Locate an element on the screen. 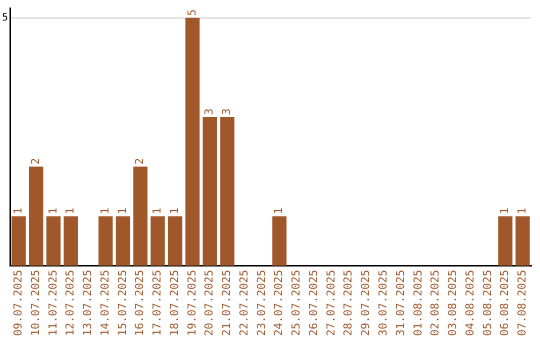 The width and height of the screenshot is (540, 340). x-tick-label: 12.07.2025 is located at coordinates (70, 303).